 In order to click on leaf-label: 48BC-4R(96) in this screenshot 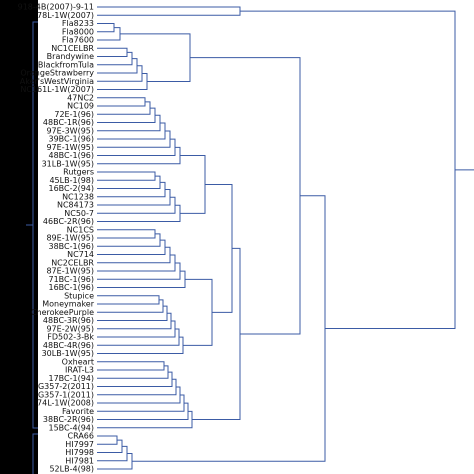, I will do `click(68, 345)`.